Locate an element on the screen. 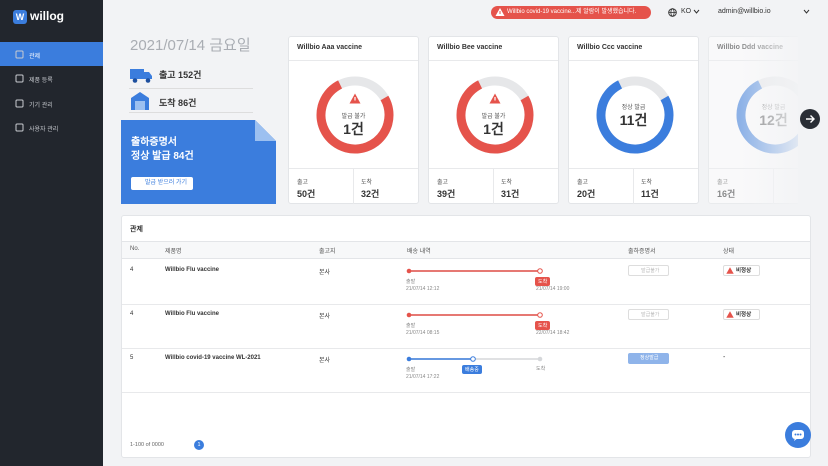 The height and width of the screenshot is (466, 828). card-title: Willbio Aaa vaccine is located at coordinates (330, 47).